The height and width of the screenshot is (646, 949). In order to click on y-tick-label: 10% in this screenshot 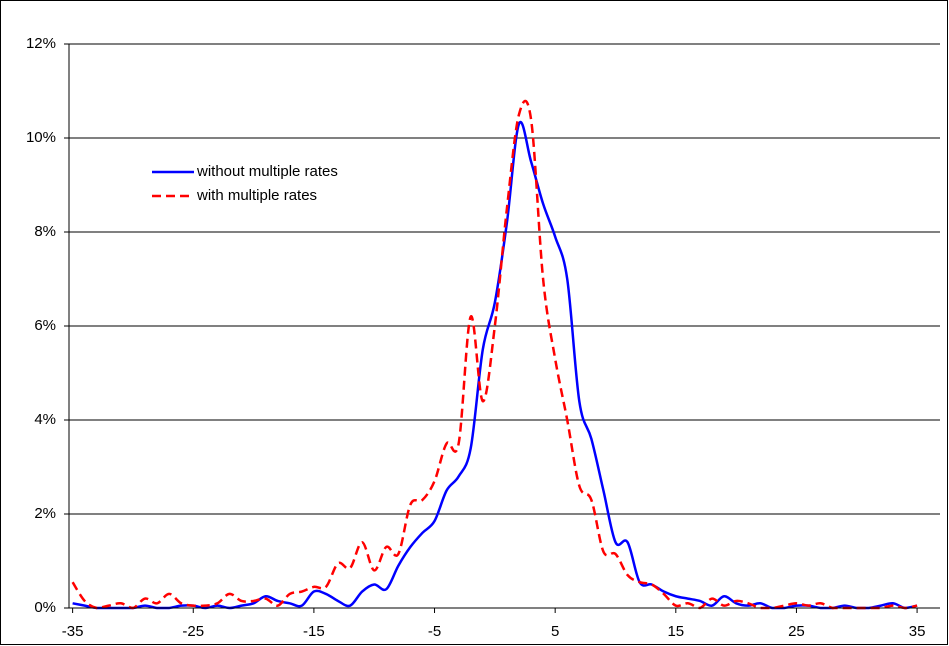, I will do `click(41, 137)`.